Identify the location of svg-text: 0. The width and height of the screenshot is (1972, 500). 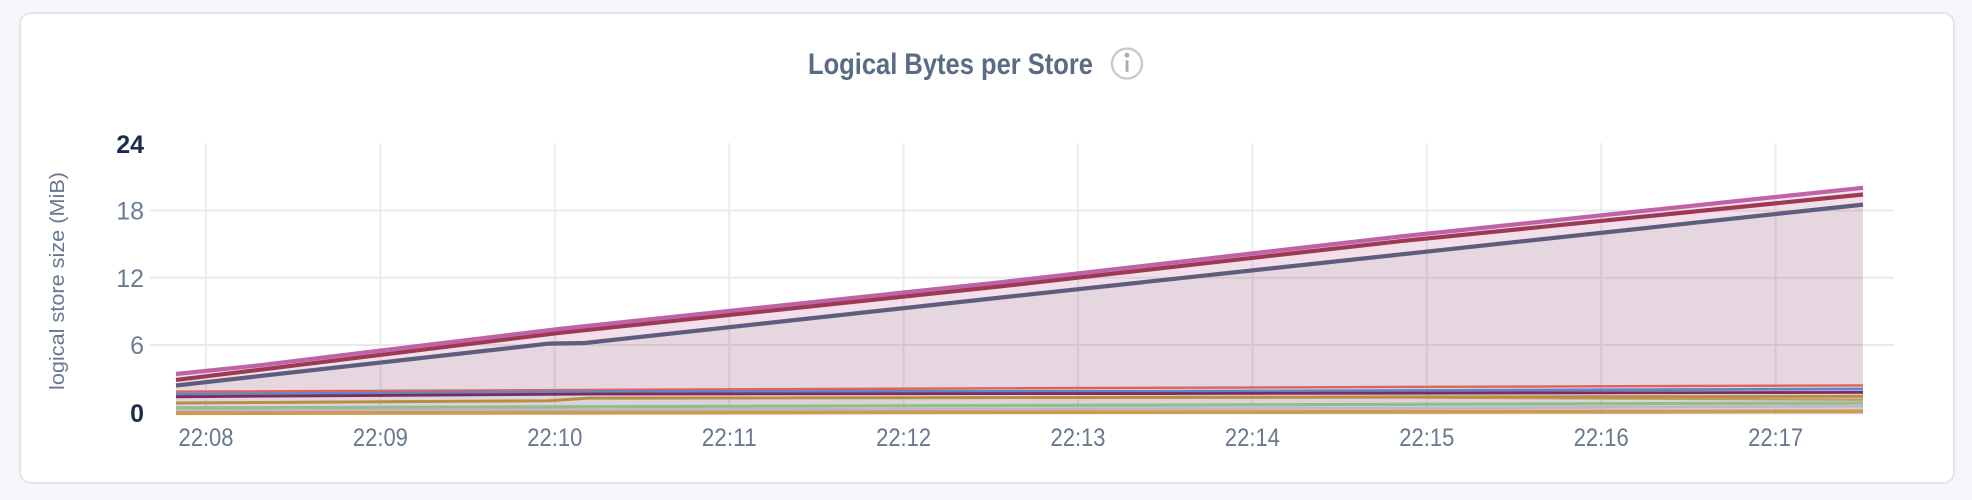
(137, 414).